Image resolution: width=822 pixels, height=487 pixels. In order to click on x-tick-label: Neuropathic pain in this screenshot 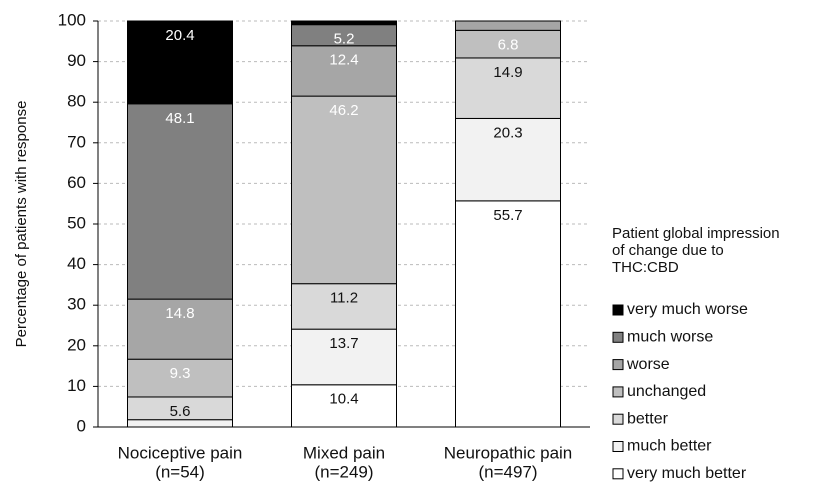, I will do `click(508, 452)`.